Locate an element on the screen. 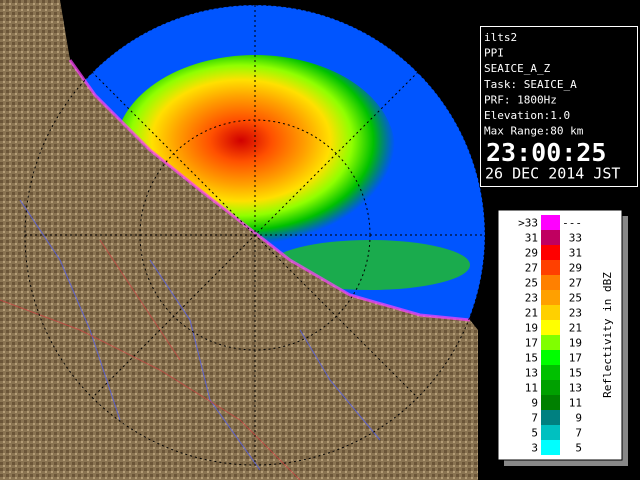 The height and width of the screenshot is (480, 640). legend-low-label: 31 is located at coordinates (531, 238).